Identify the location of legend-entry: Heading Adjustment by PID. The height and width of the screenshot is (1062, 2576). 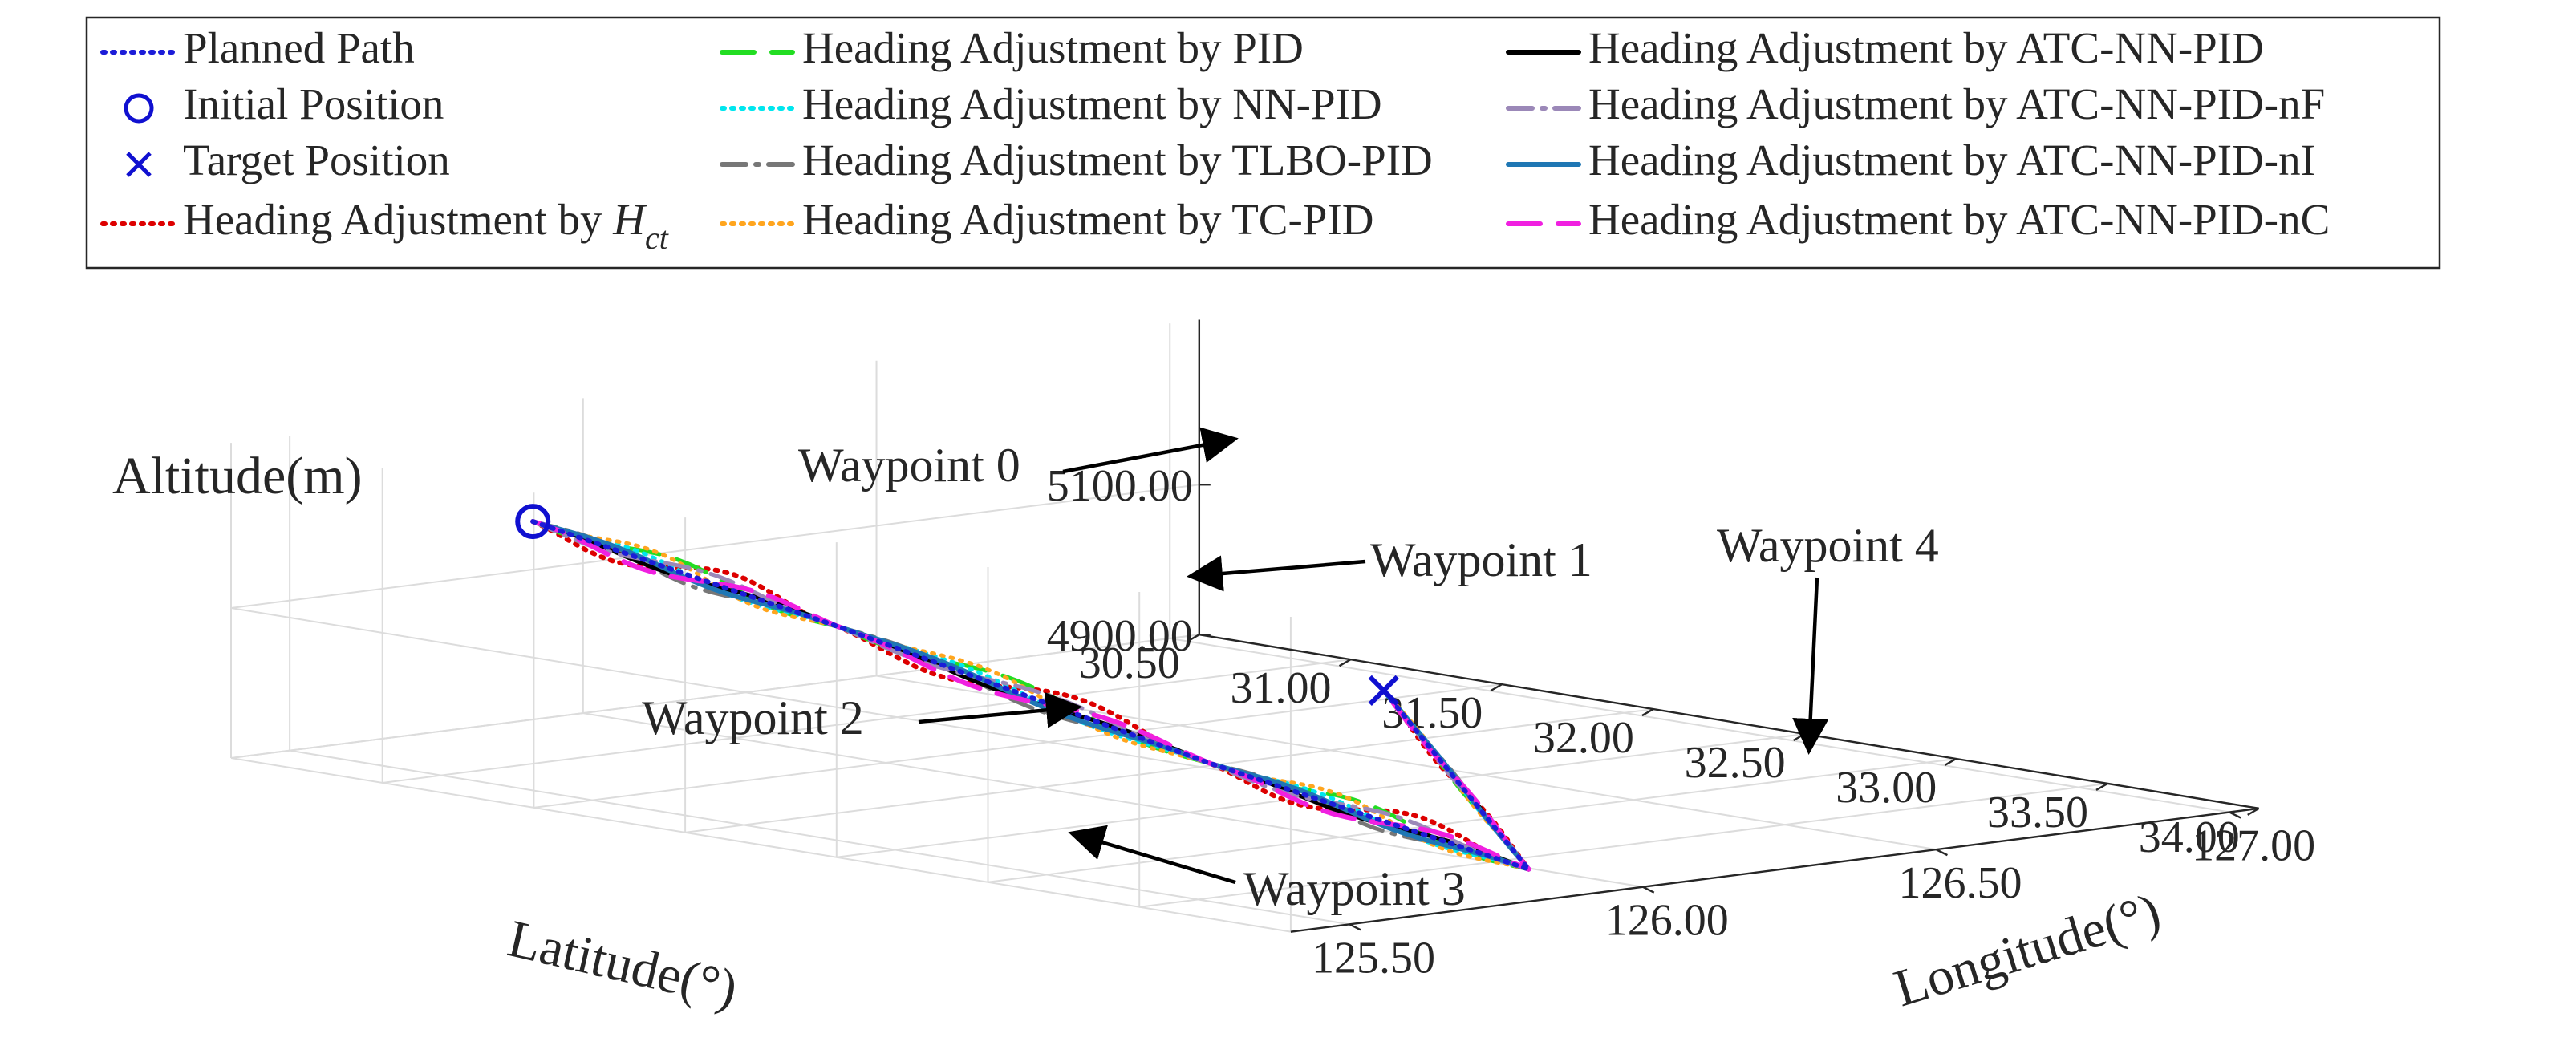
(1012, 47).